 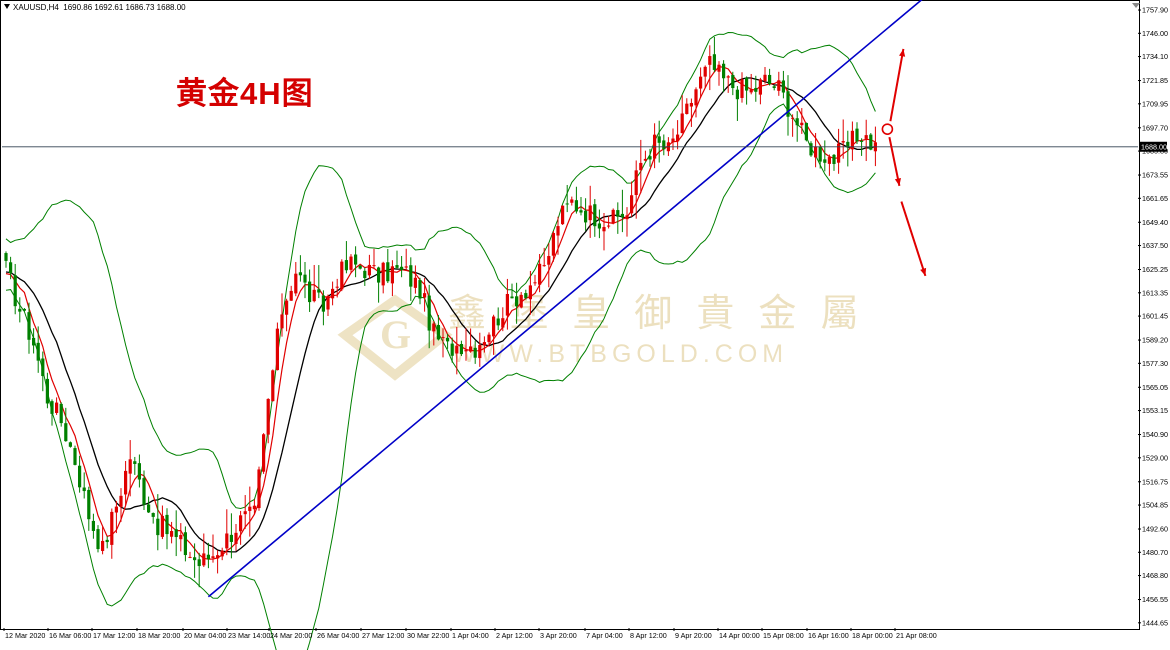 What do you see at coordinates (913, 239) in the screenshot?
I see `arrow-projection-icon` at bounding box center [913, 239].